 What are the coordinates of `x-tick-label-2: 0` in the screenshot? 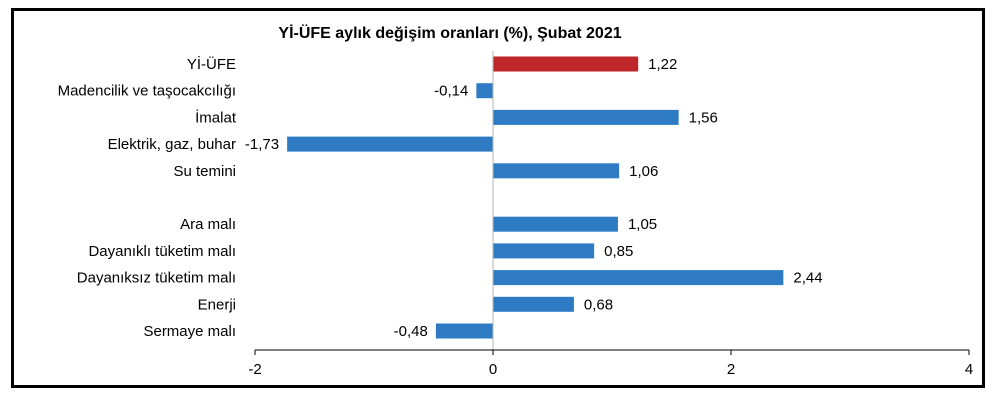 It's located at (493, 369).